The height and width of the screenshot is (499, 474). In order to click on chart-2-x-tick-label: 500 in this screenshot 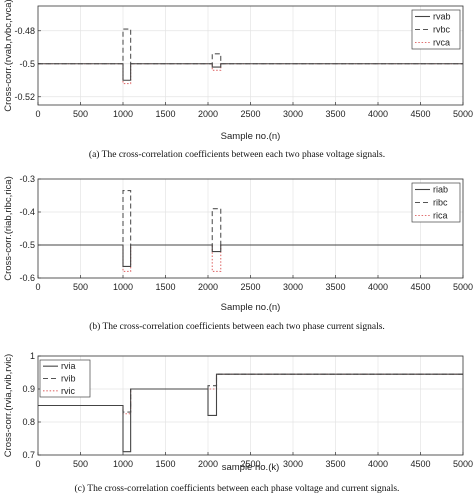, I will do `click(80, 287)`.